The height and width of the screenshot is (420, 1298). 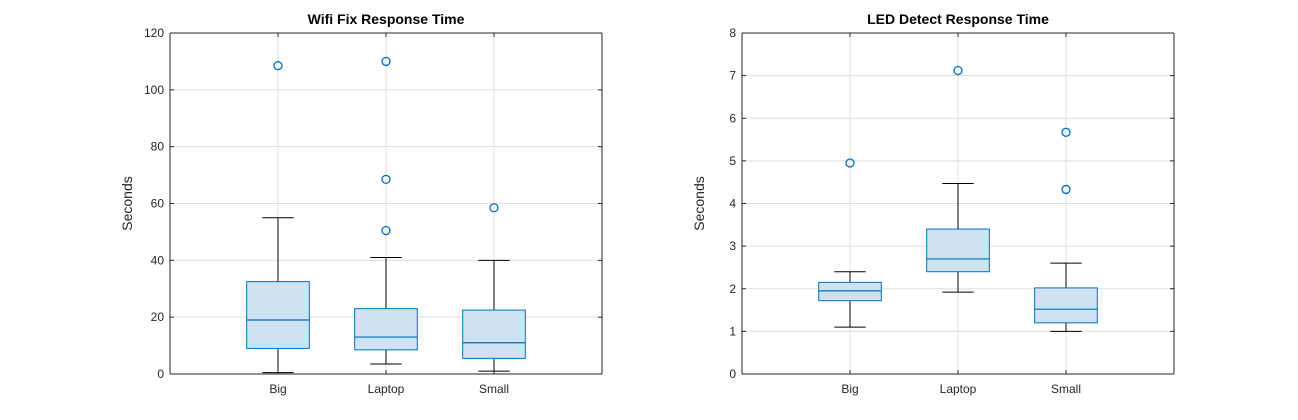 I want to click on chart-1-y-tick-label-0: 0, so click(x=732, y=374).